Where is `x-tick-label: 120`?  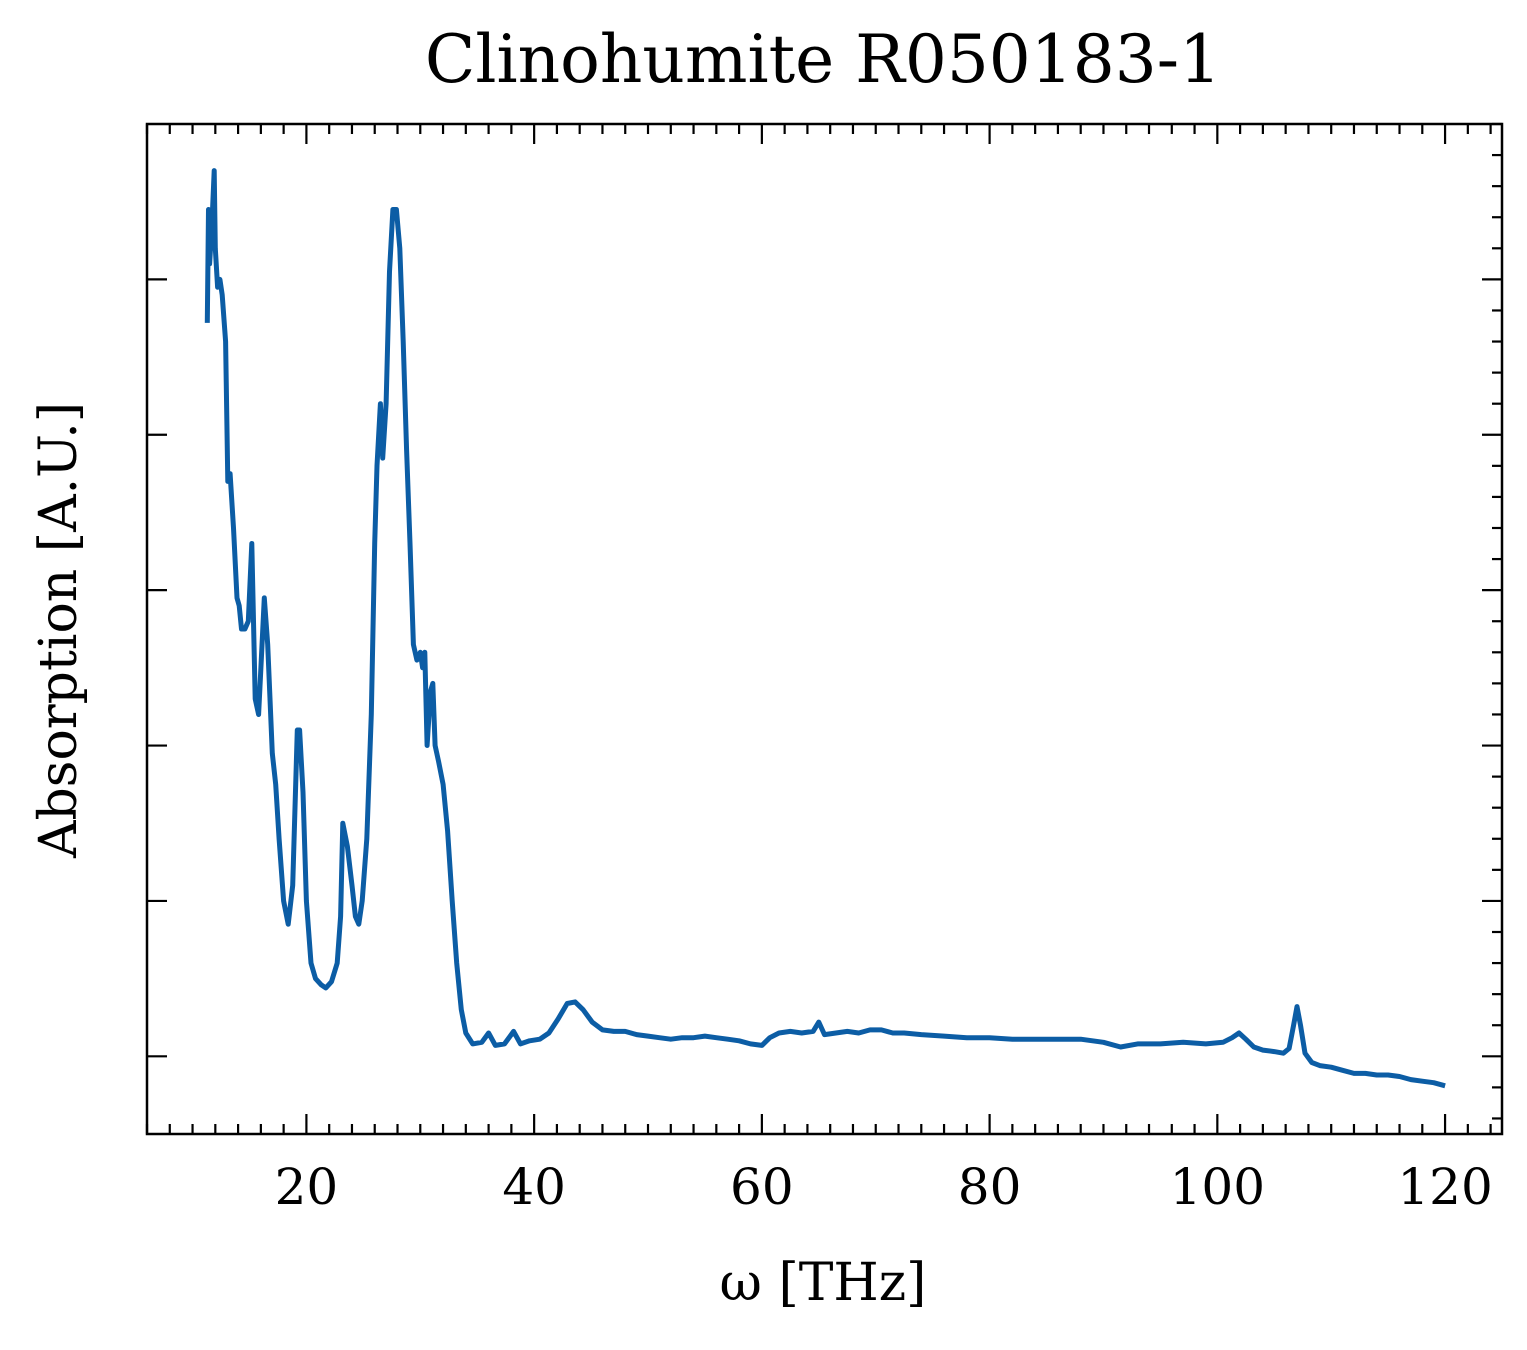
x-tick-label: 120 is located at coordinates (1444, 1187).